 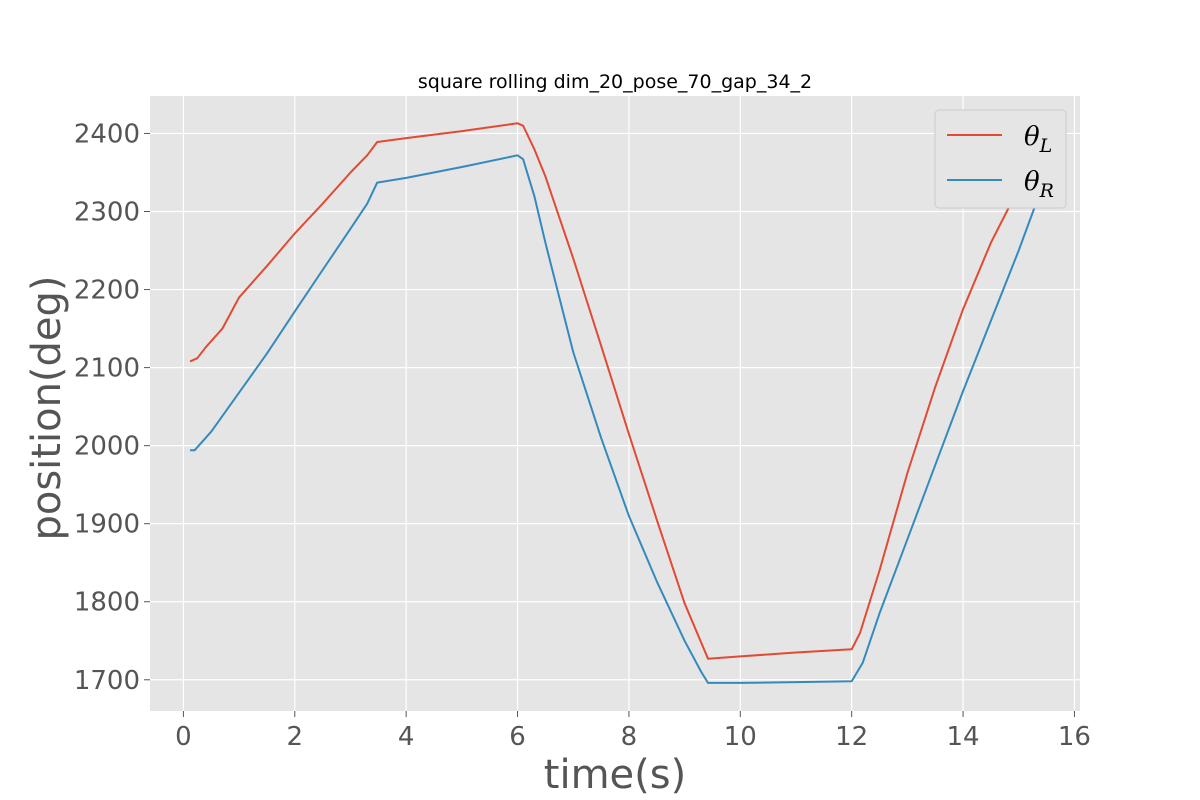 I want to click on y-tick-label: 1700, so click(x=107, y=681).